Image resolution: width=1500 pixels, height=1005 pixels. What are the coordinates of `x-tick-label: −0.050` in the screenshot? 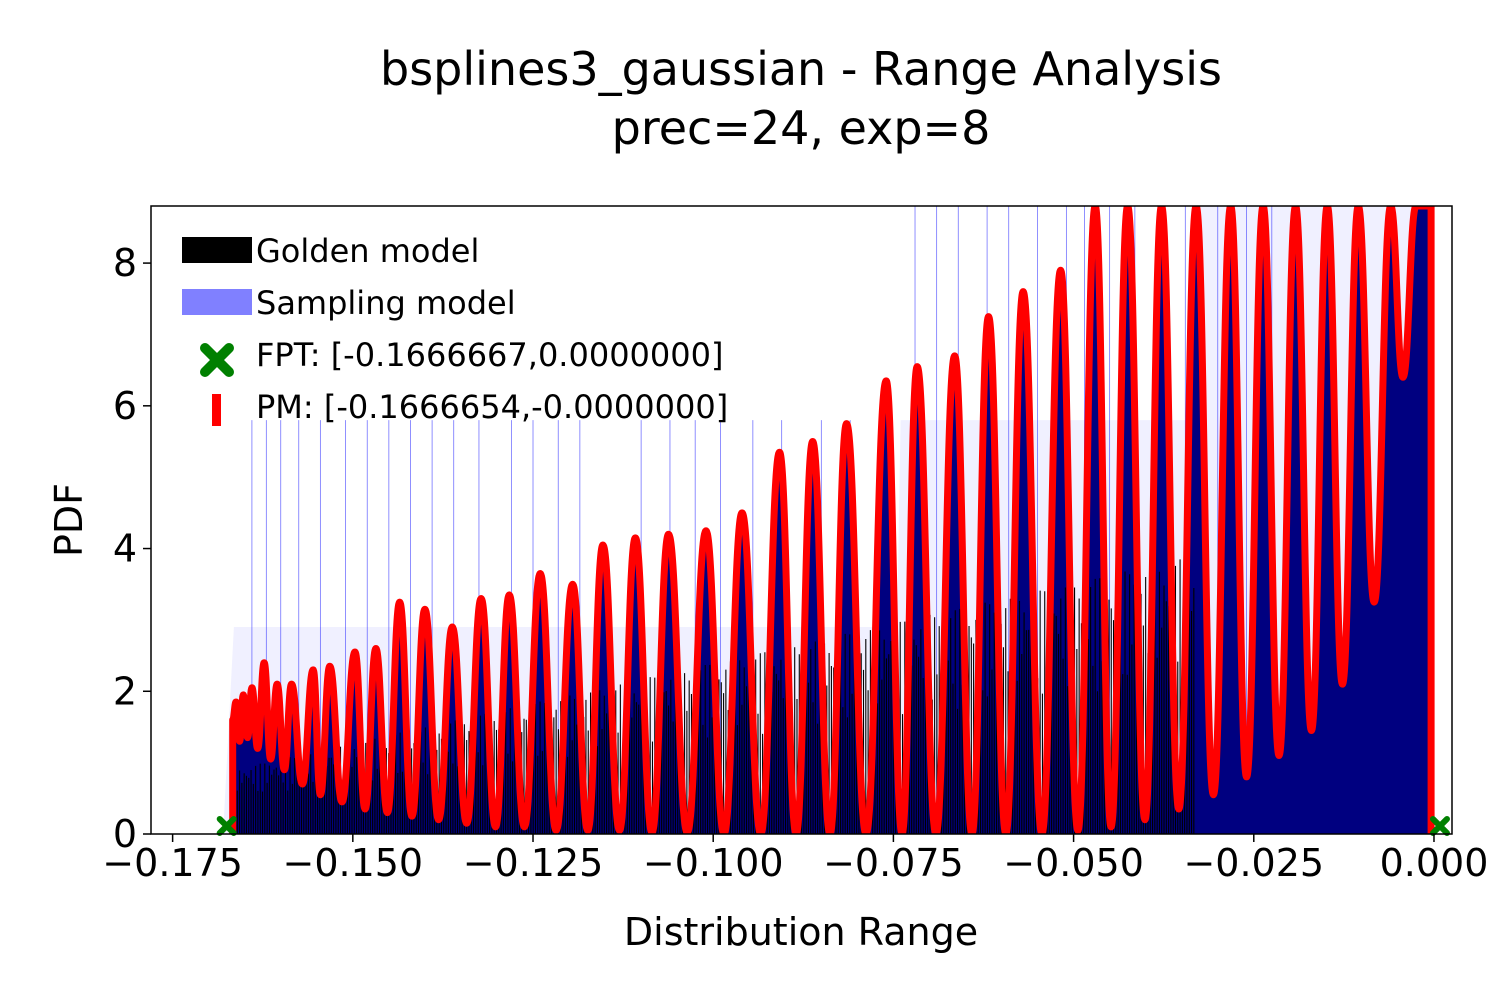 It's located at (1073, 863).